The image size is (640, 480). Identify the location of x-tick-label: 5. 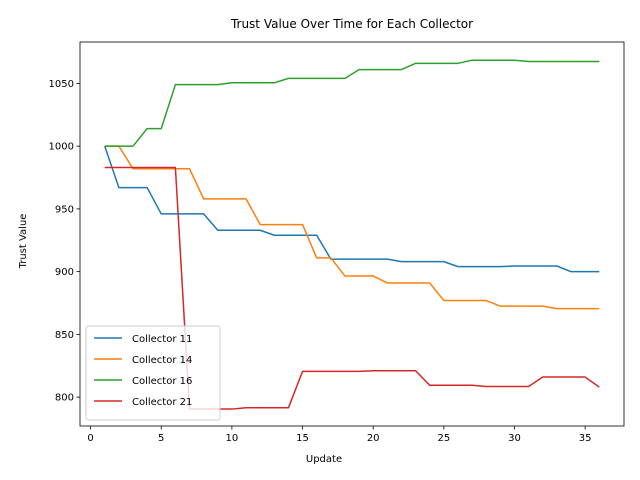
(161, 438).